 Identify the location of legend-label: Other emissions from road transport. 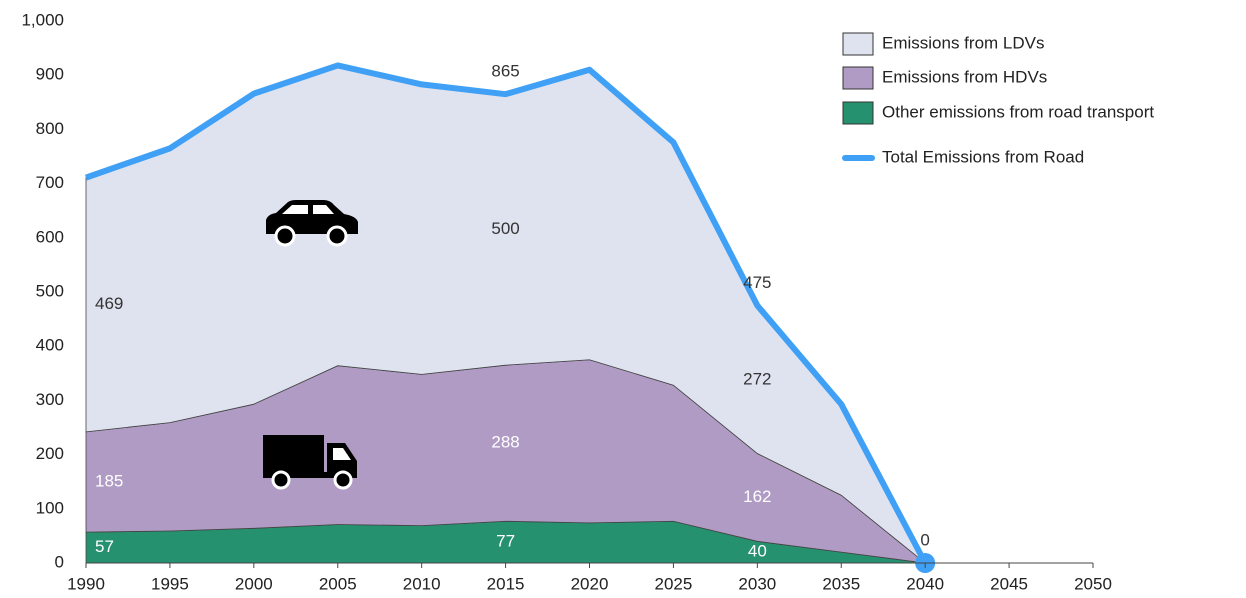
(1018, 111).